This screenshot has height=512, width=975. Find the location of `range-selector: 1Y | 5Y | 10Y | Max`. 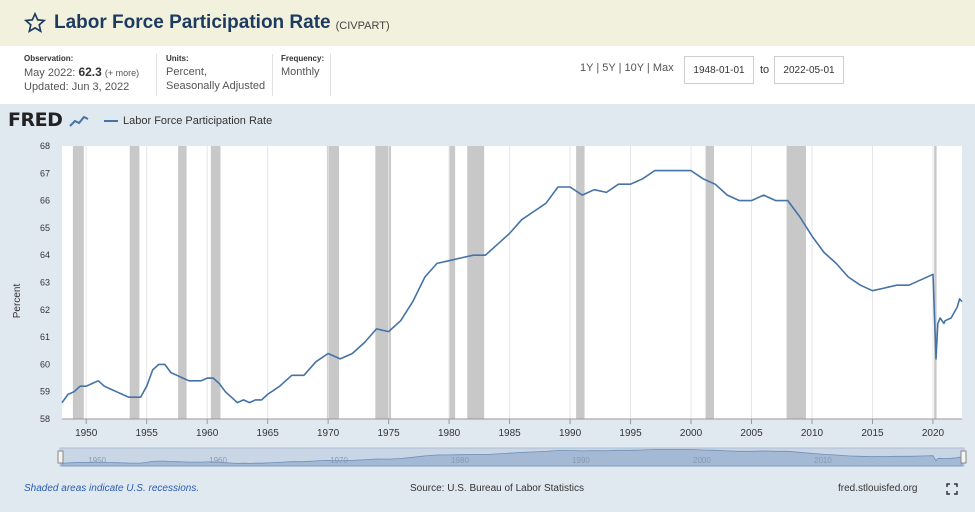

range-selector: 1Y | 5Y | 10Y | Max is located at coordinates (627, 68).